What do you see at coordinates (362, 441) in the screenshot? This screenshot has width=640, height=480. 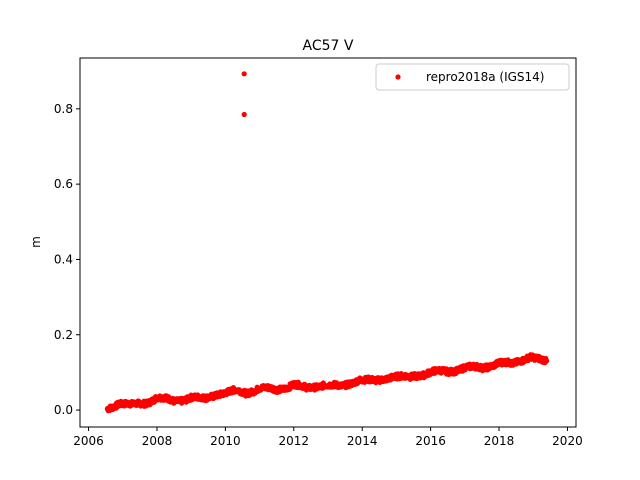 I see `x-tick-label: 2014` at bounding box center [362, 441].